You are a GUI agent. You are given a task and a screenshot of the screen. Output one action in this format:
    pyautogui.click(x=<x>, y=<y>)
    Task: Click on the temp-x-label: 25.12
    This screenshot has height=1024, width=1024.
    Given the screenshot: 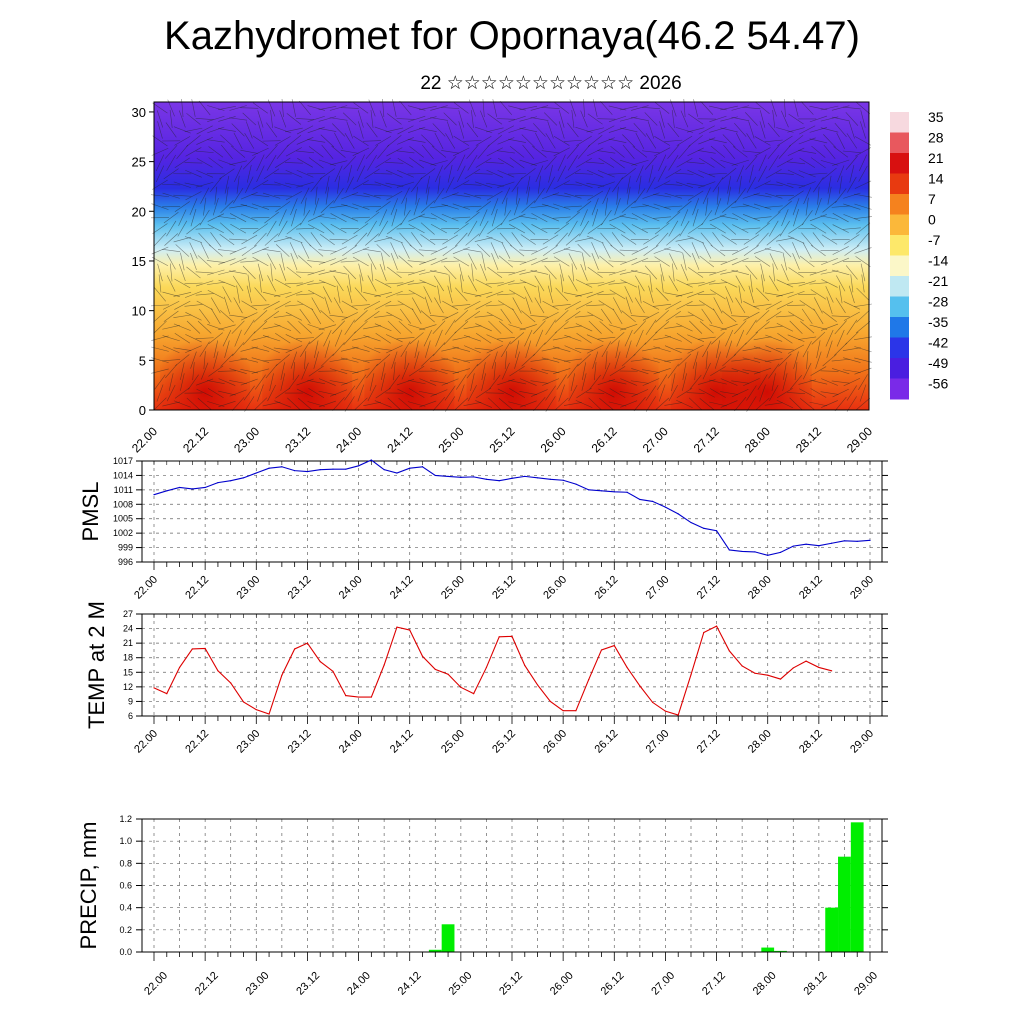 What is the action you would take?
    pyautogui.click(x=504, y=742)
    